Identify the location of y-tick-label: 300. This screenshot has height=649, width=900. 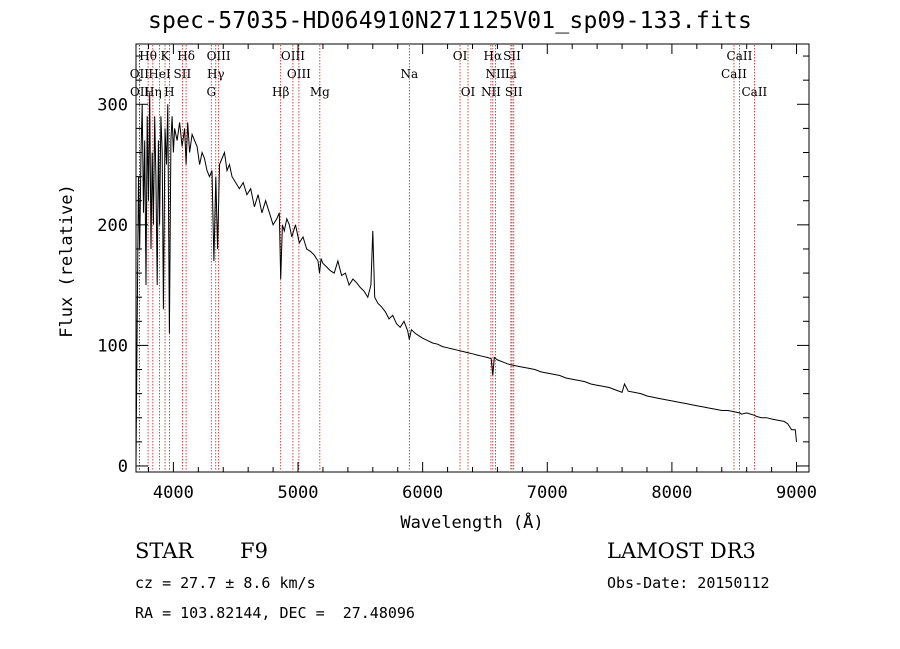
(112, 105).